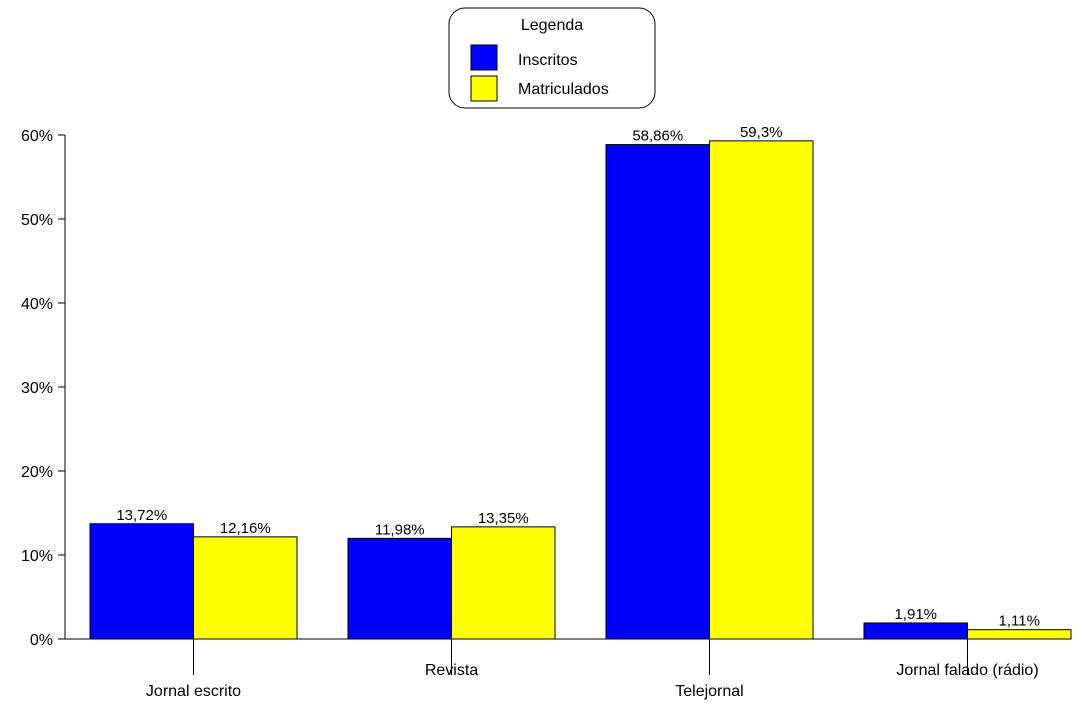 This screenshot has height=707, width=1085. I want to click on y-tick-label: 40%, so click(37, 304).